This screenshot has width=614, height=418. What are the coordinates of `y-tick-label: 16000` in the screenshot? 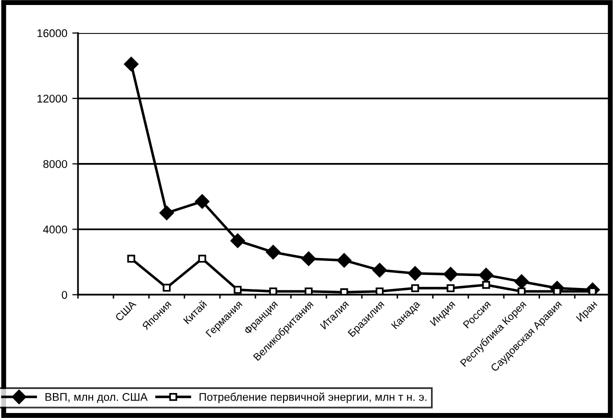 It's located at (53, 33).